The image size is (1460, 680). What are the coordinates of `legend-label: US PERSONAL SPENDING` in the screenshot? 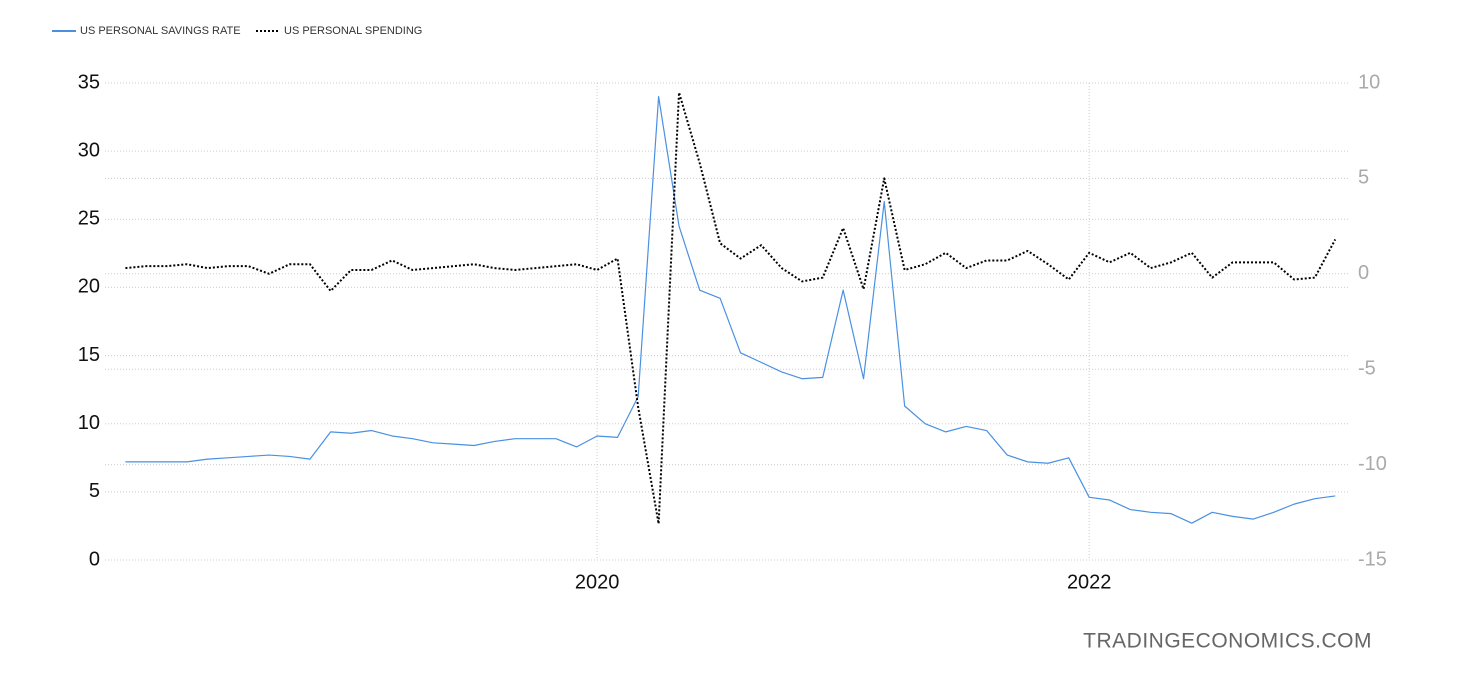 It's located at (353, 31).